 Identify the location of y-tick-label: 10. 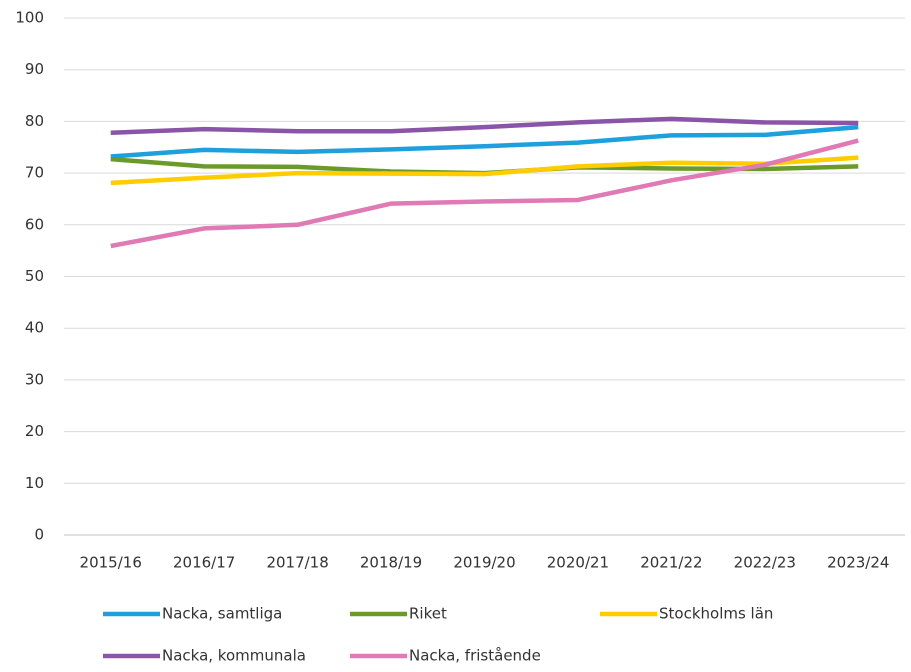
(34, 483).